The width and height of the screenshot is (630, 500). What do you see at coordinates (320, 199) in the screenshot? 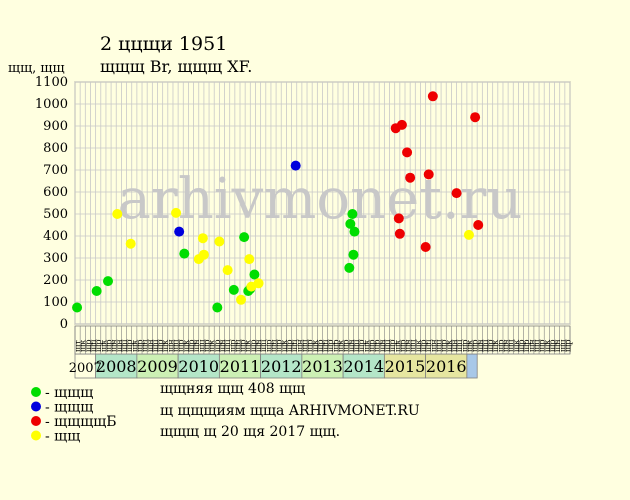
I see `watermark: arhivmonet.ru` at bounding box center [320, 199].